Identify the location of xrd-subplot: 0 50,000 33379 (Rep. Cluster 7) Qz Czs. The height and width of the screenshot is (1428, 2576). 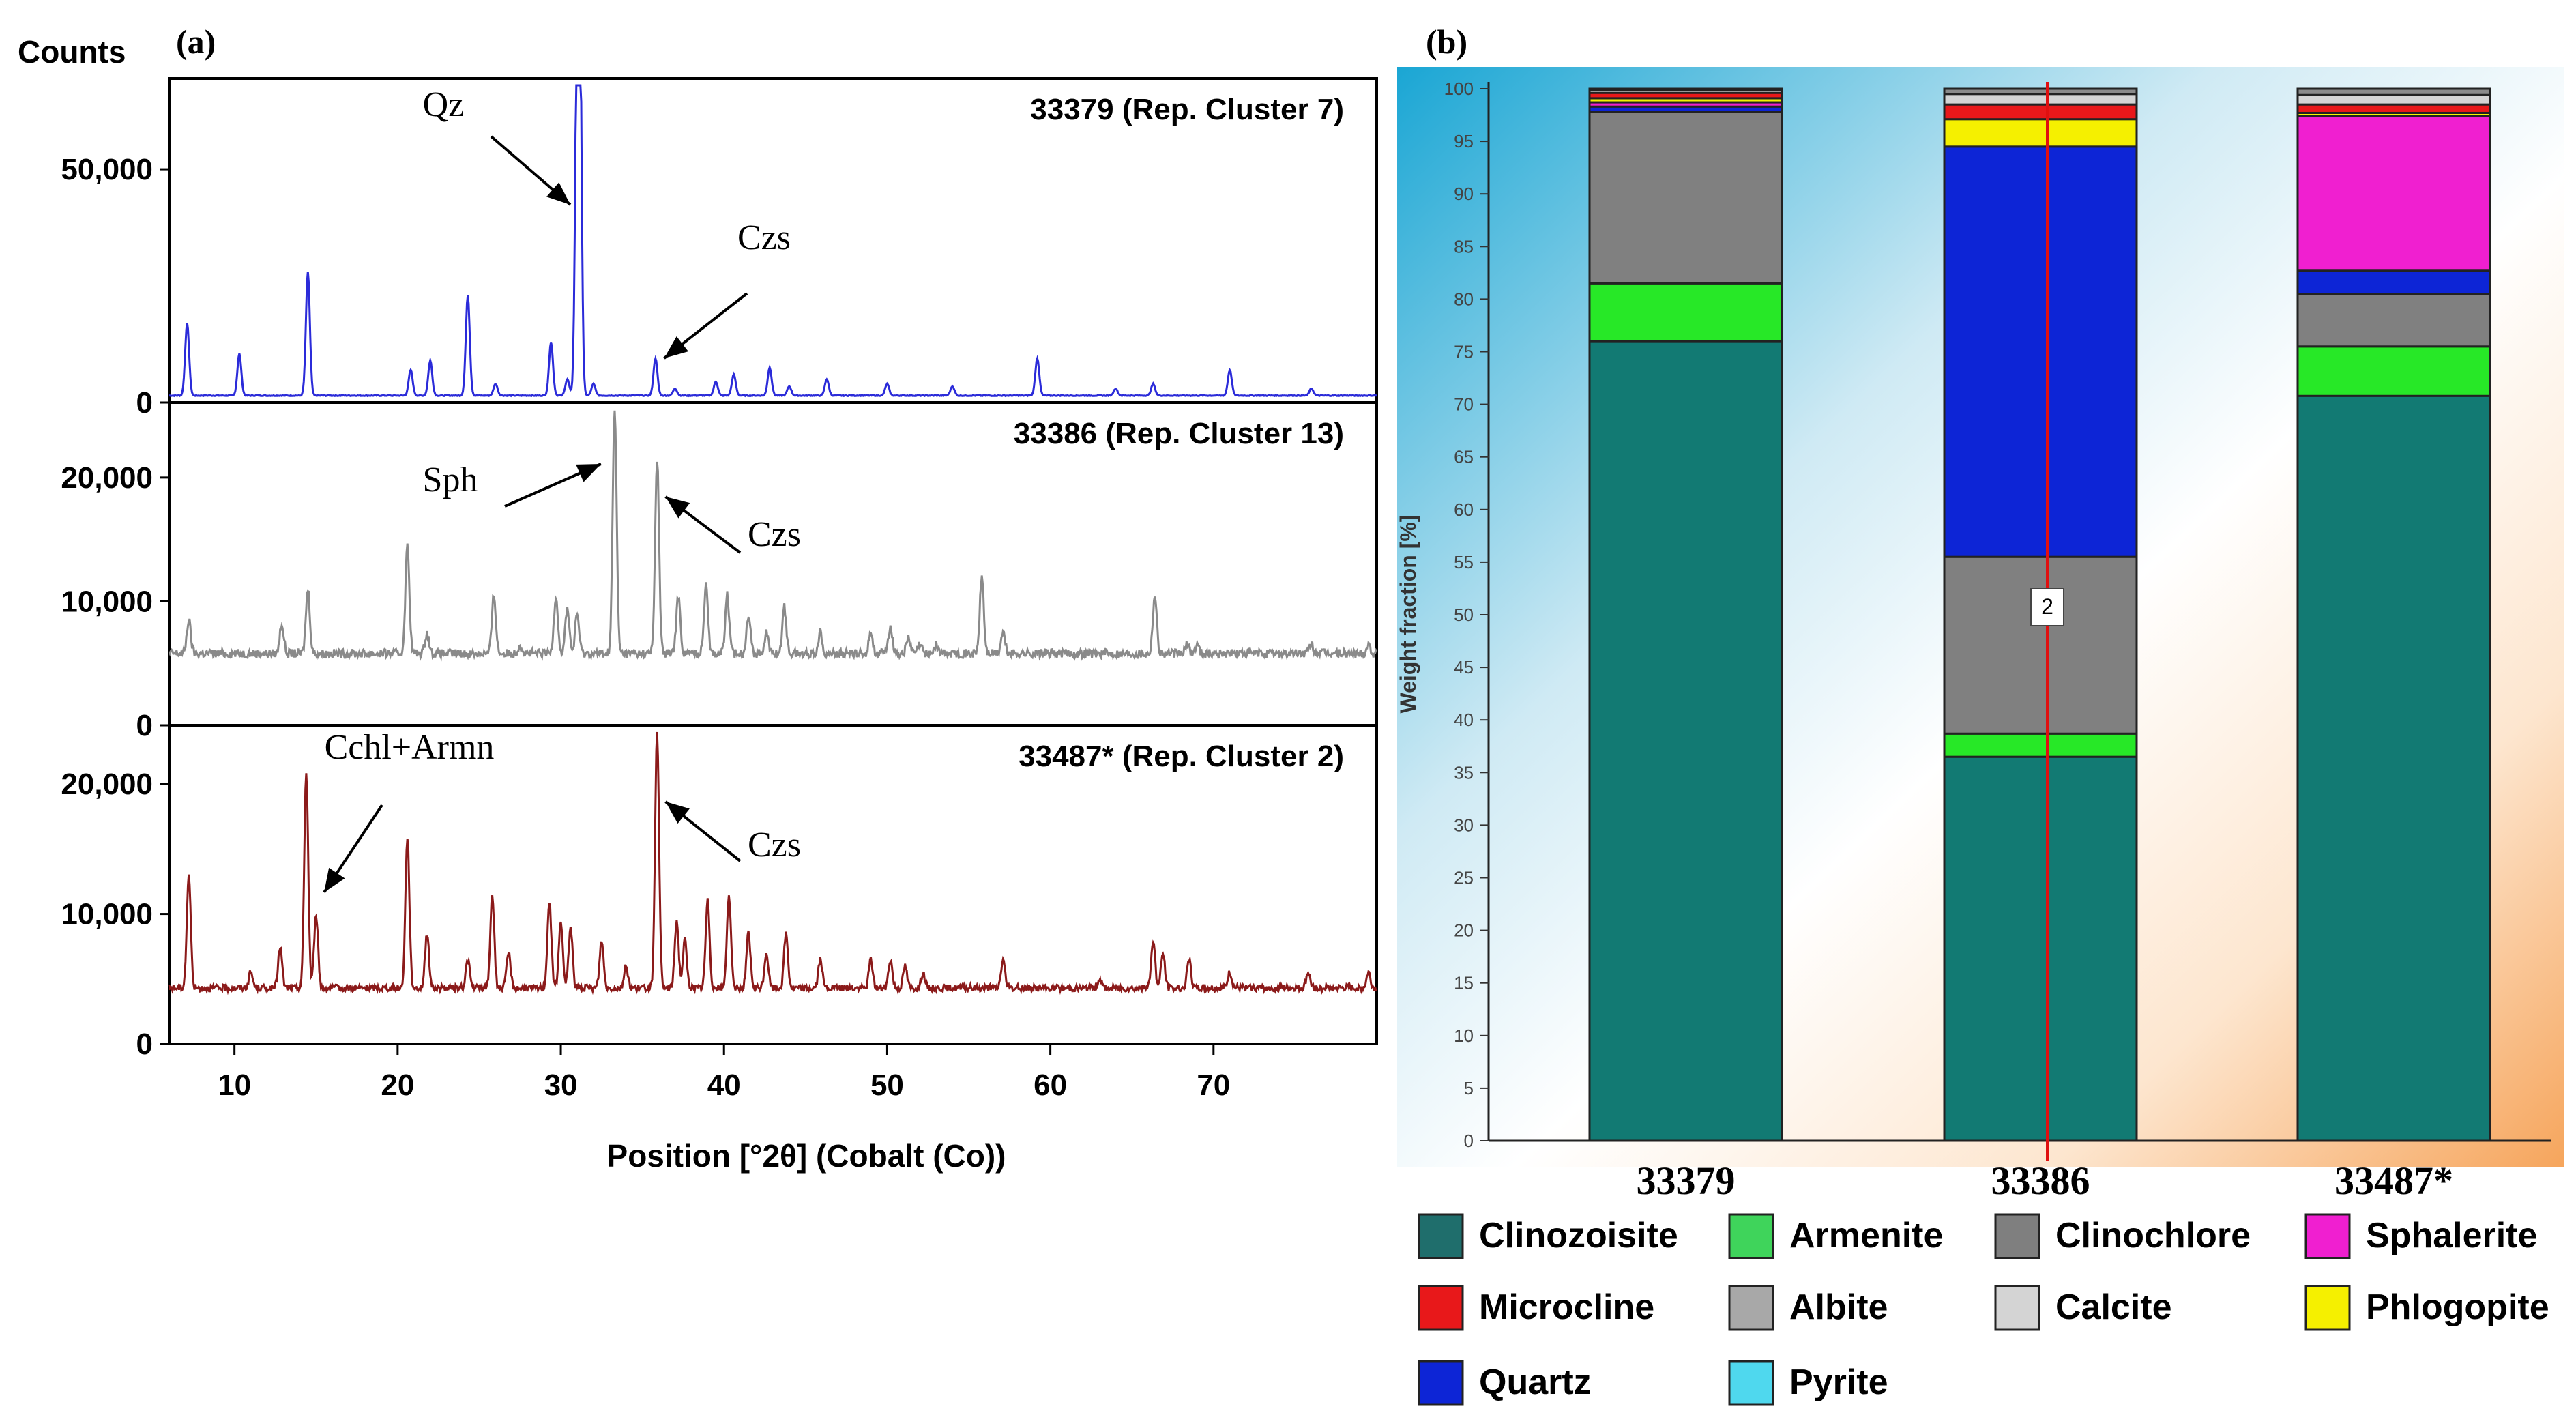
(719, 248).